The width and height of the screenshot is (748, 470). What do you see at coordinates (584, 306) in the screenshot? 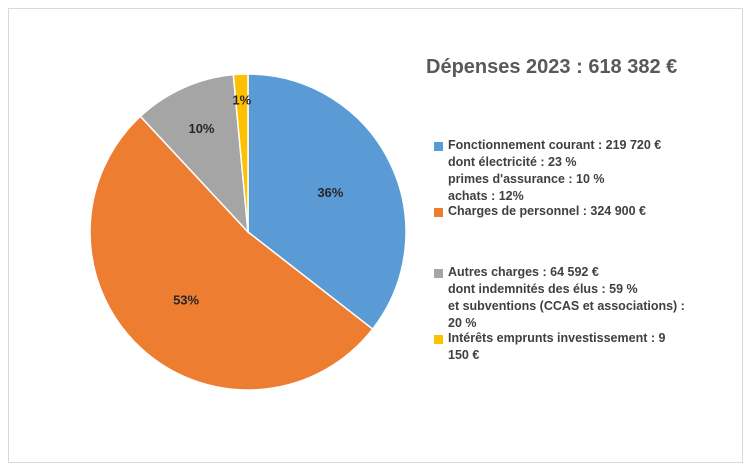
I see `legend-line: et subventions (CCAS et associations) :` at bounding box center [584, 306].